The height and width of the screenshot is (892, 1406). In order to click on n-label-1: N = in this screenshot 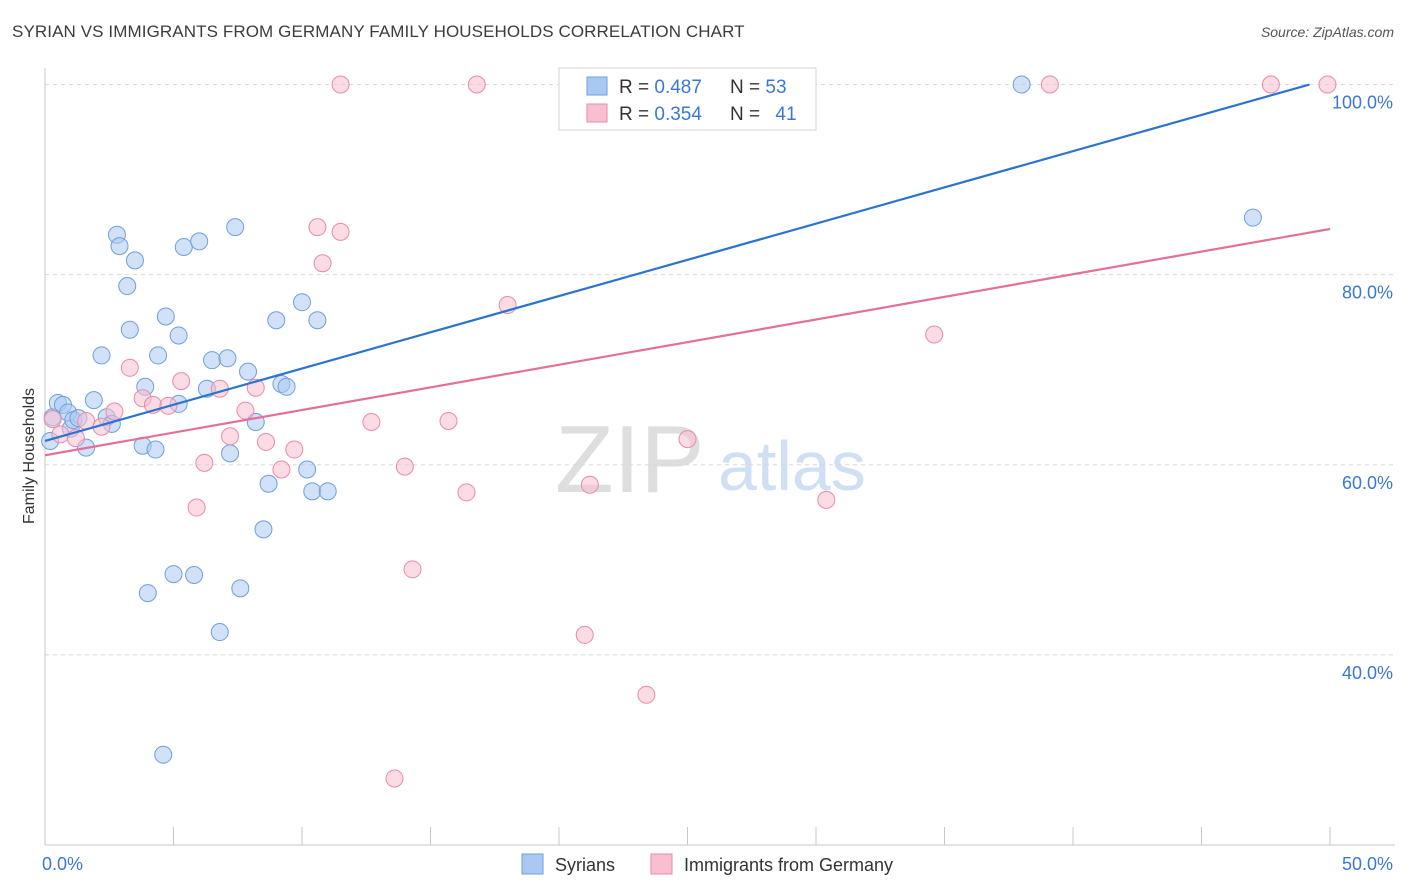, I will do `click(747, 87)`.